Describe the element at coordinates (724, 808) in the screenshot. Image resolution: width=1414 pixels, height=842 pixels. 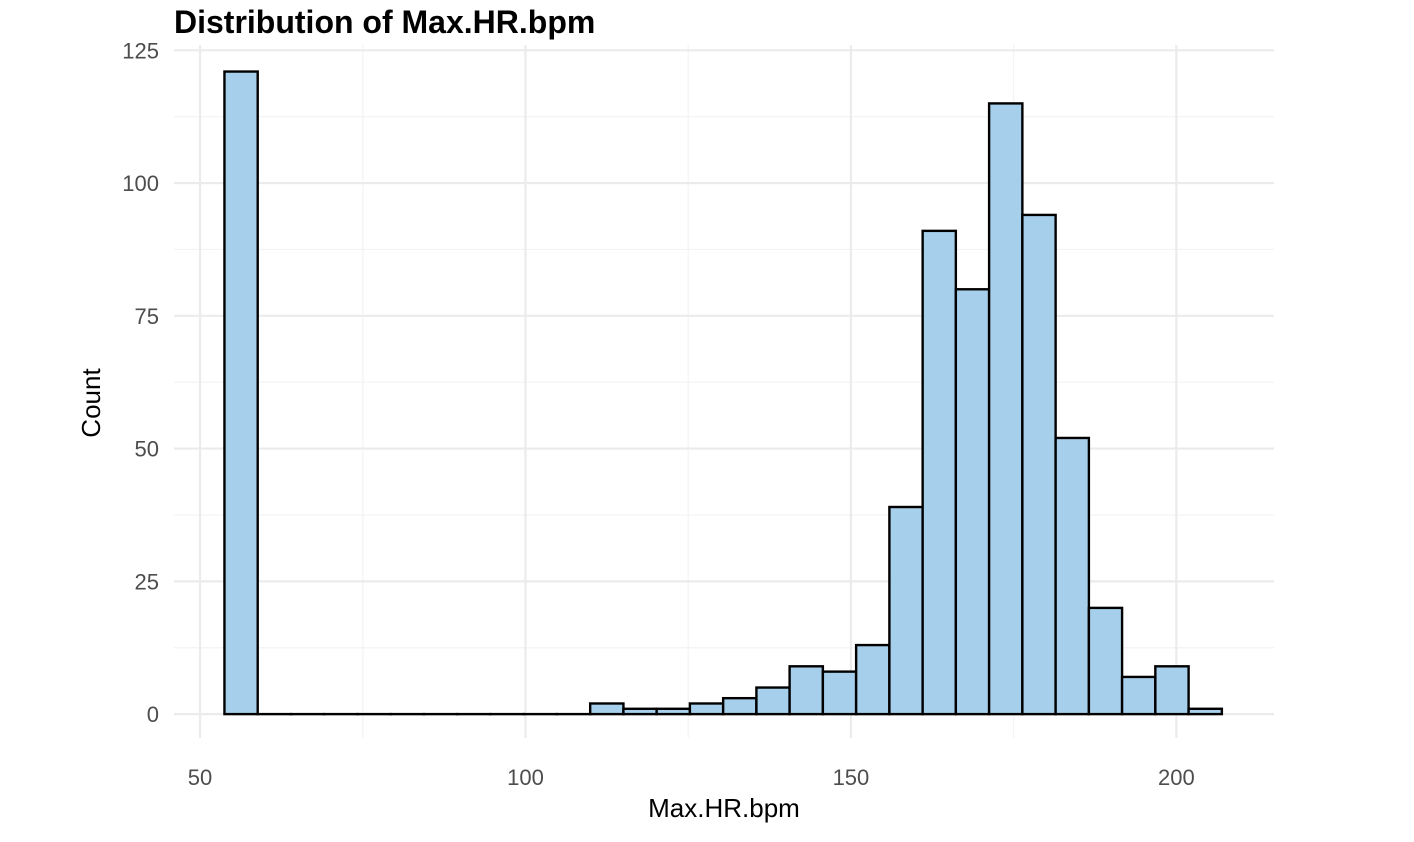
I see `x-axis-title: Max.HR.bpm` at that location.